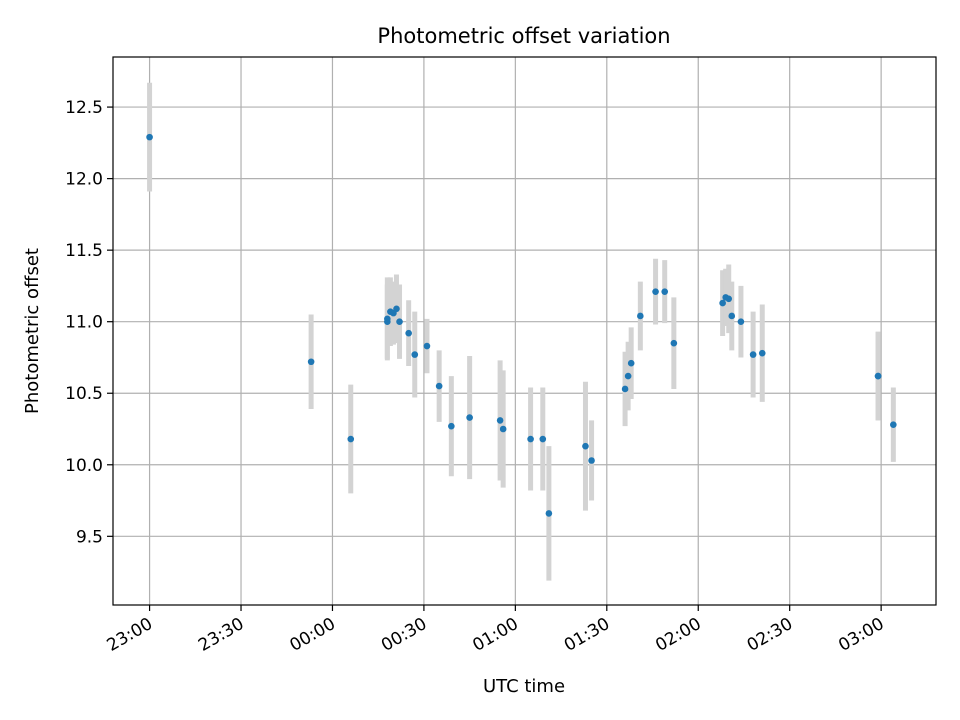  I want to click on x-tick-label: 02:30, so click(770, 635).